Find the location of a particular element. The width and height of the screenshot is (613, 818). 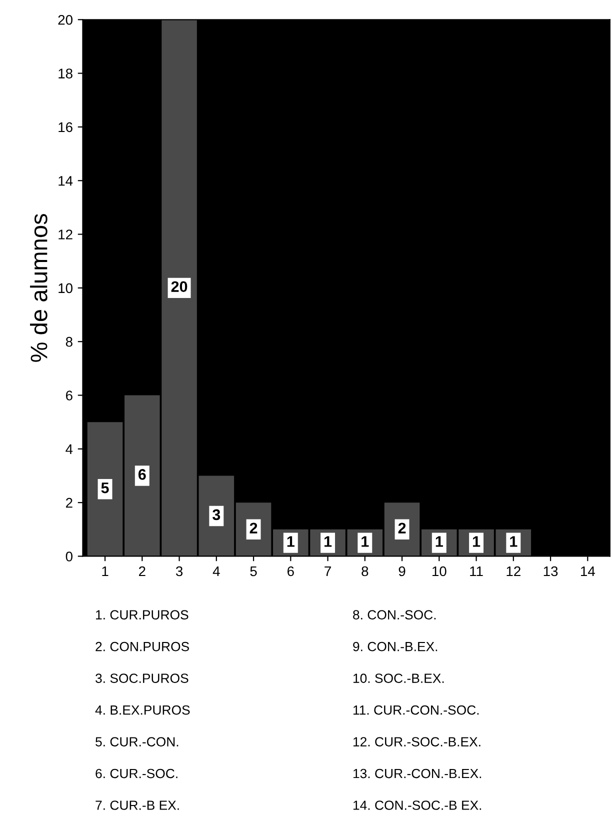

x-tick-label: 6 is located at coordinates (291, 571).